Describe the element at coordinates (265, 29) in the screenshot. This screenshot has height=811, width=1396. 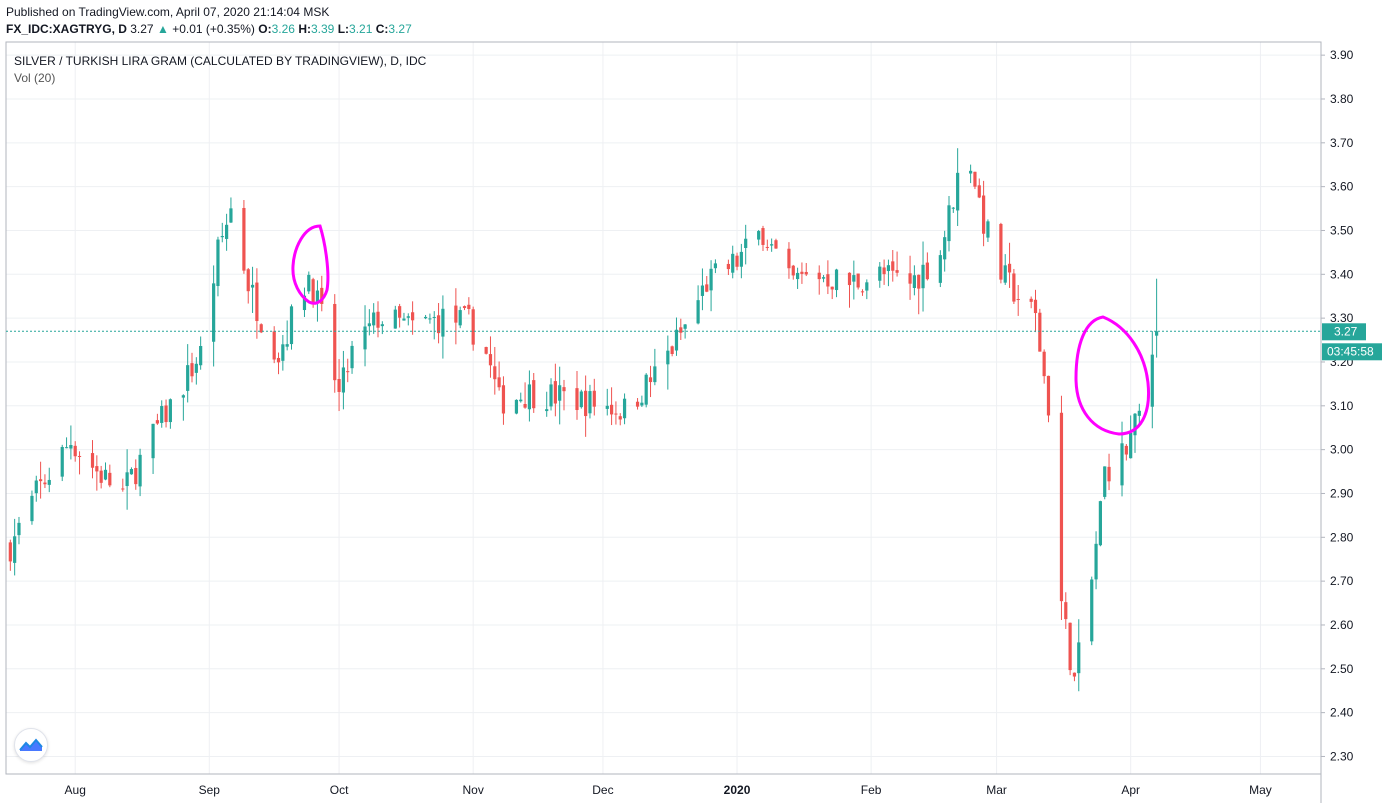
I see `open-label: O:` at that location.